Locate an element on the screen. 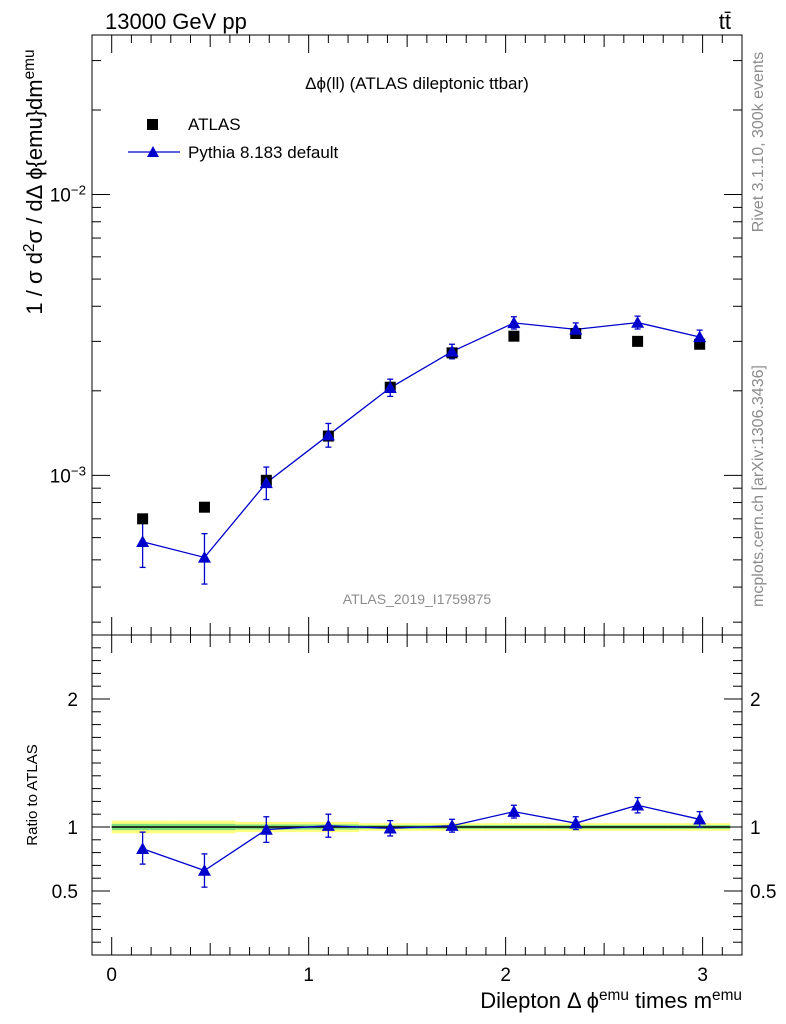 The height and width of the screenshot is (1024, 786). ratio-plot-marks is located at coordinates (421, 842).